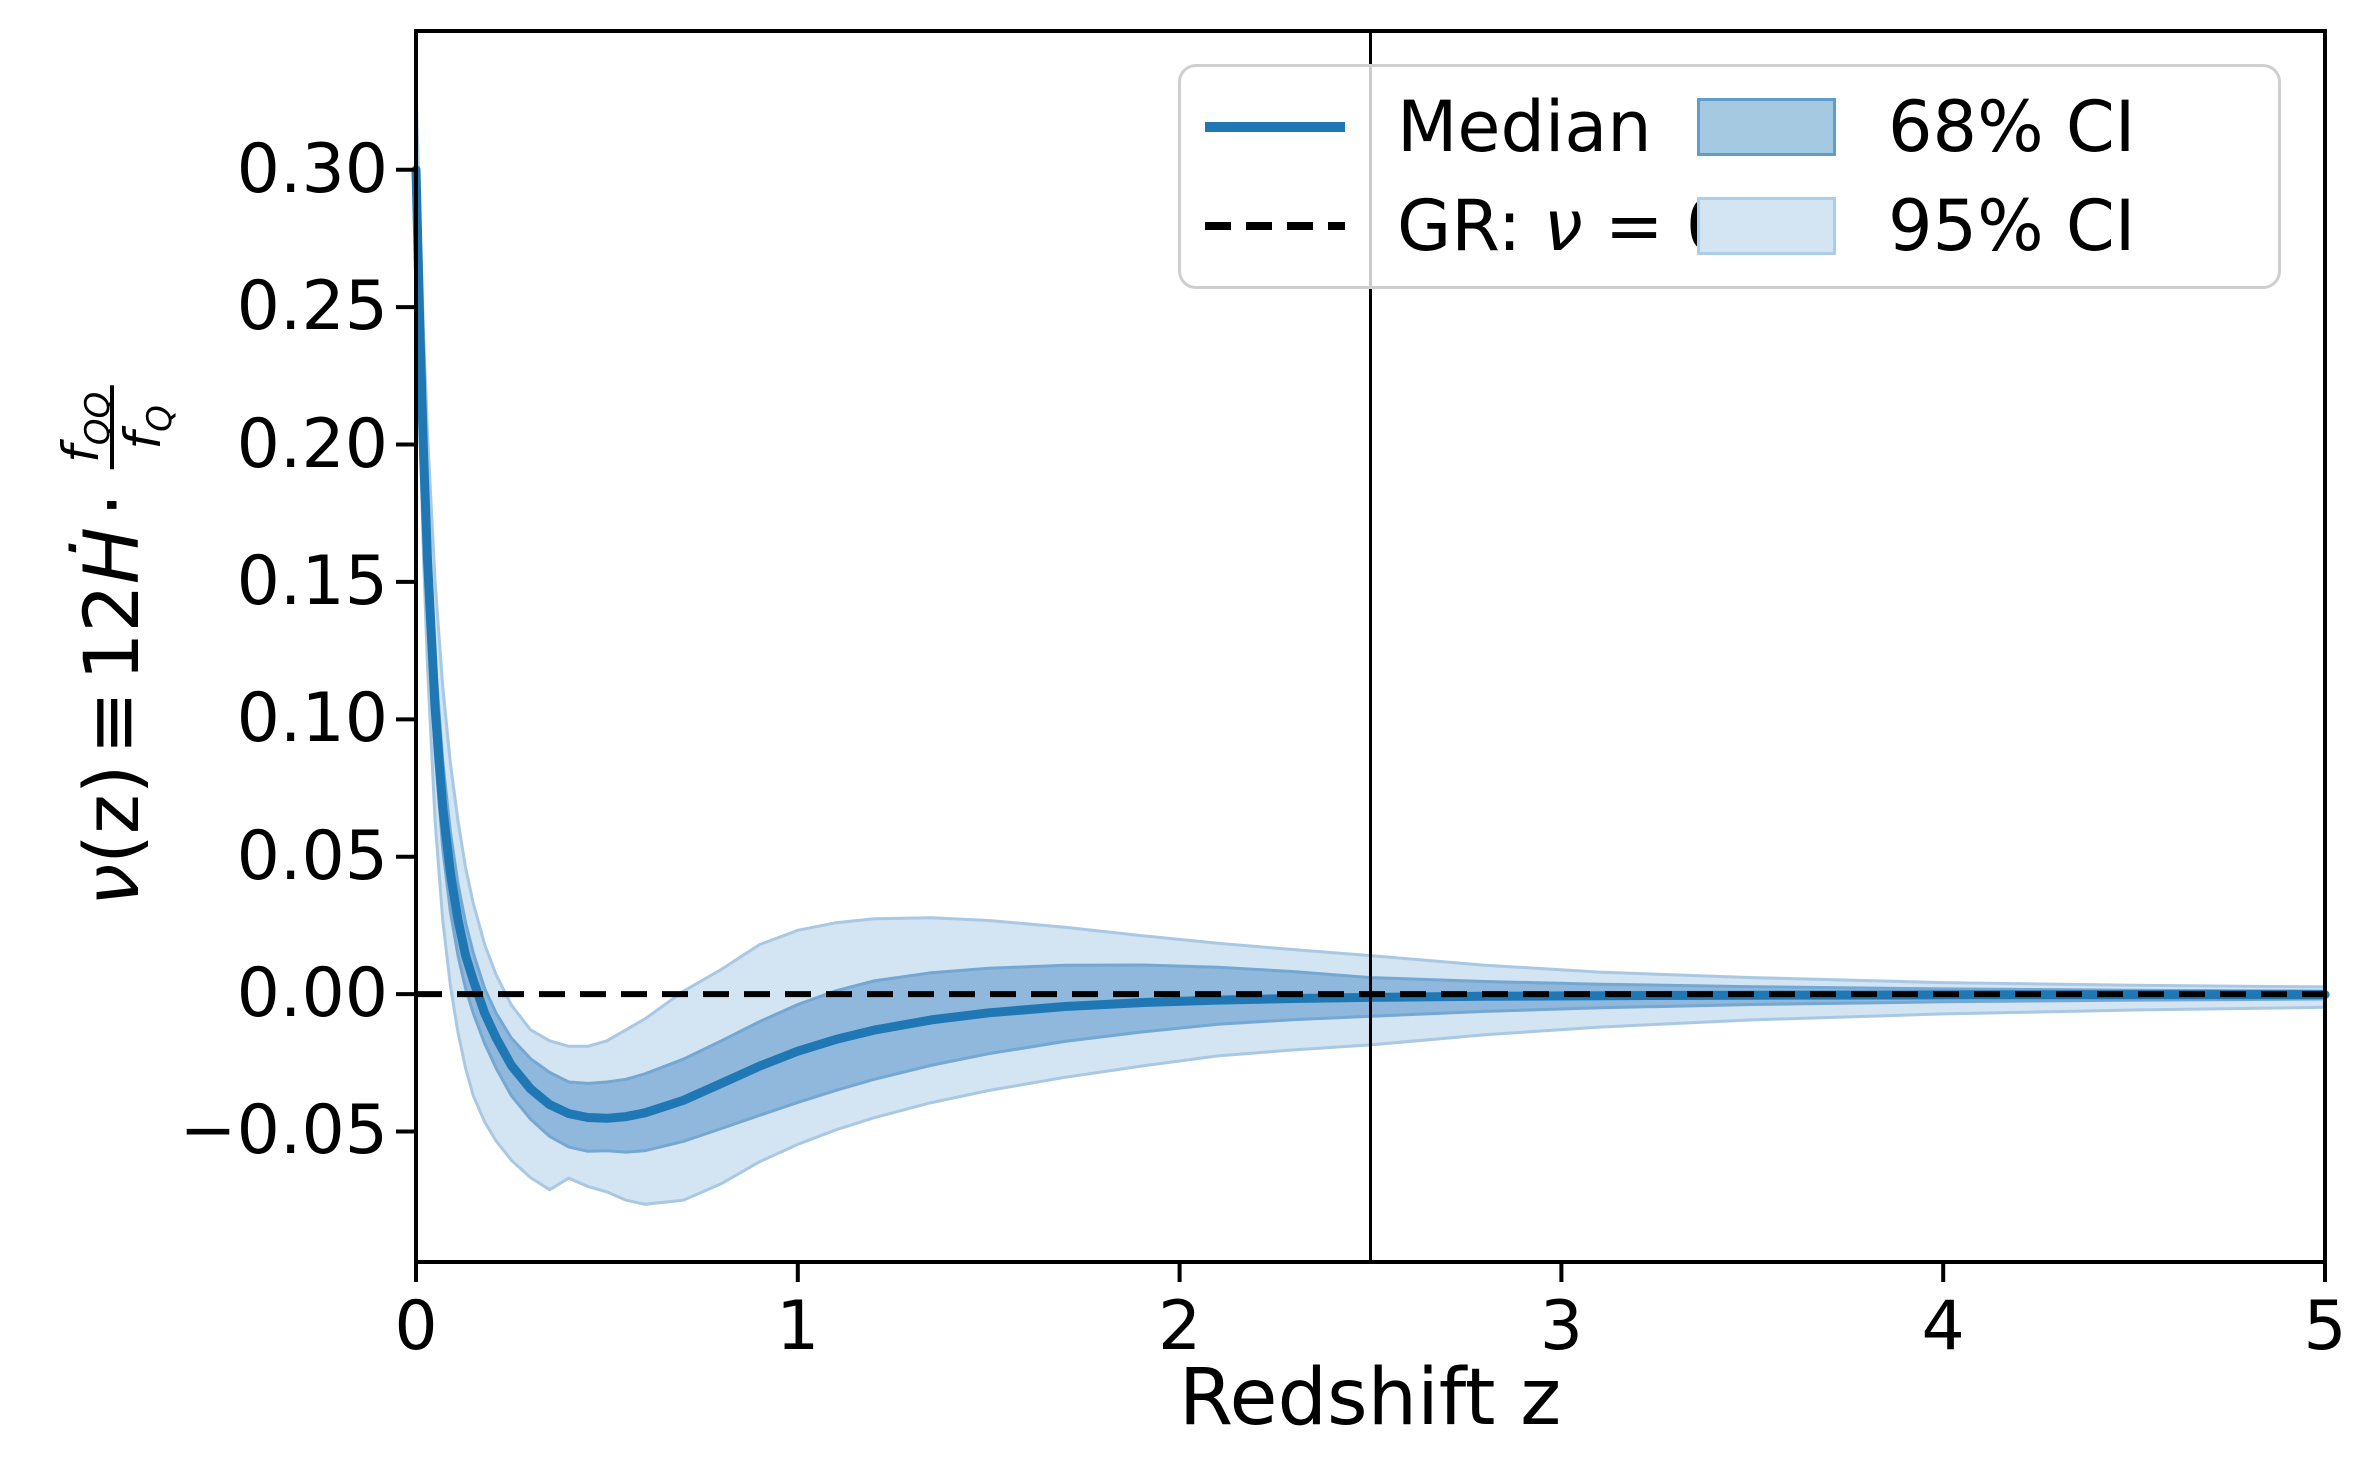 The height and width of the screenshot is (1477, 2357). Describe the element at coordinates (312, 307) in the screenshot. I see `y-tick-label: 0.25` at that location.